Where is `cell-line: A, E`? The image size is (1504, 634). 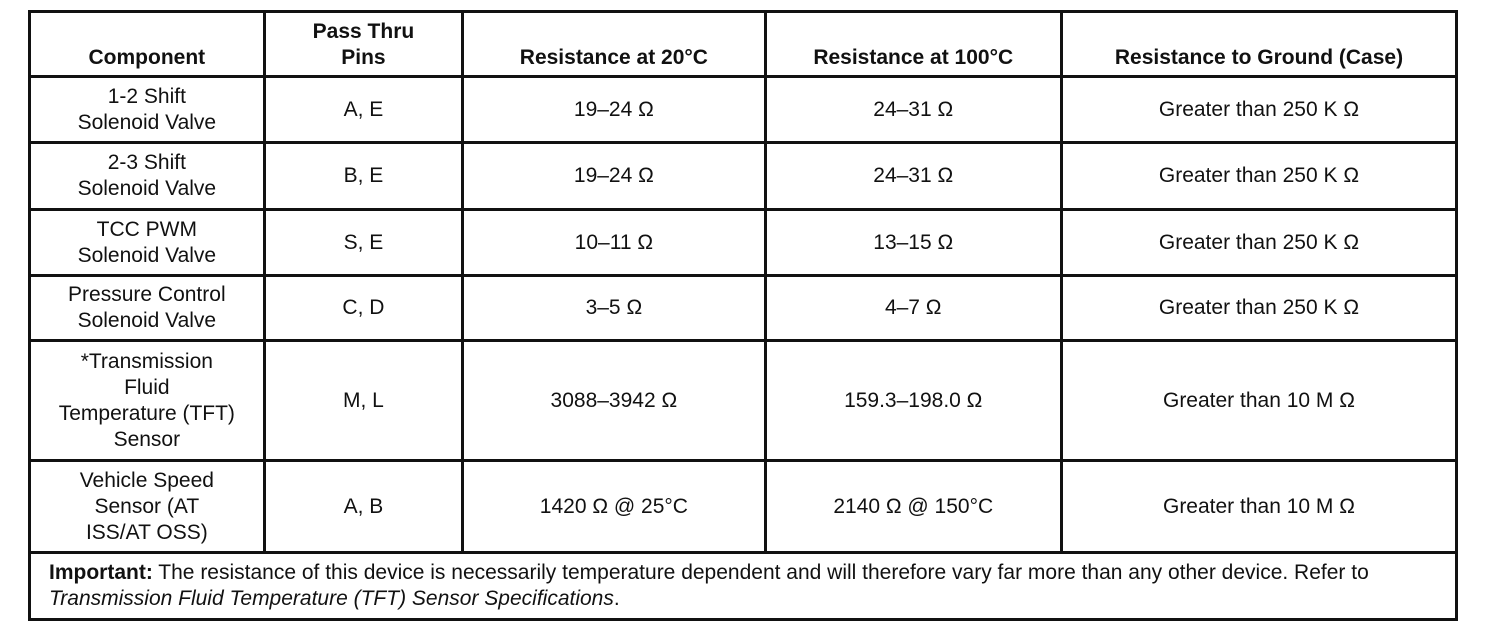
cell-line: A, E is located at coordinates (363, 109).